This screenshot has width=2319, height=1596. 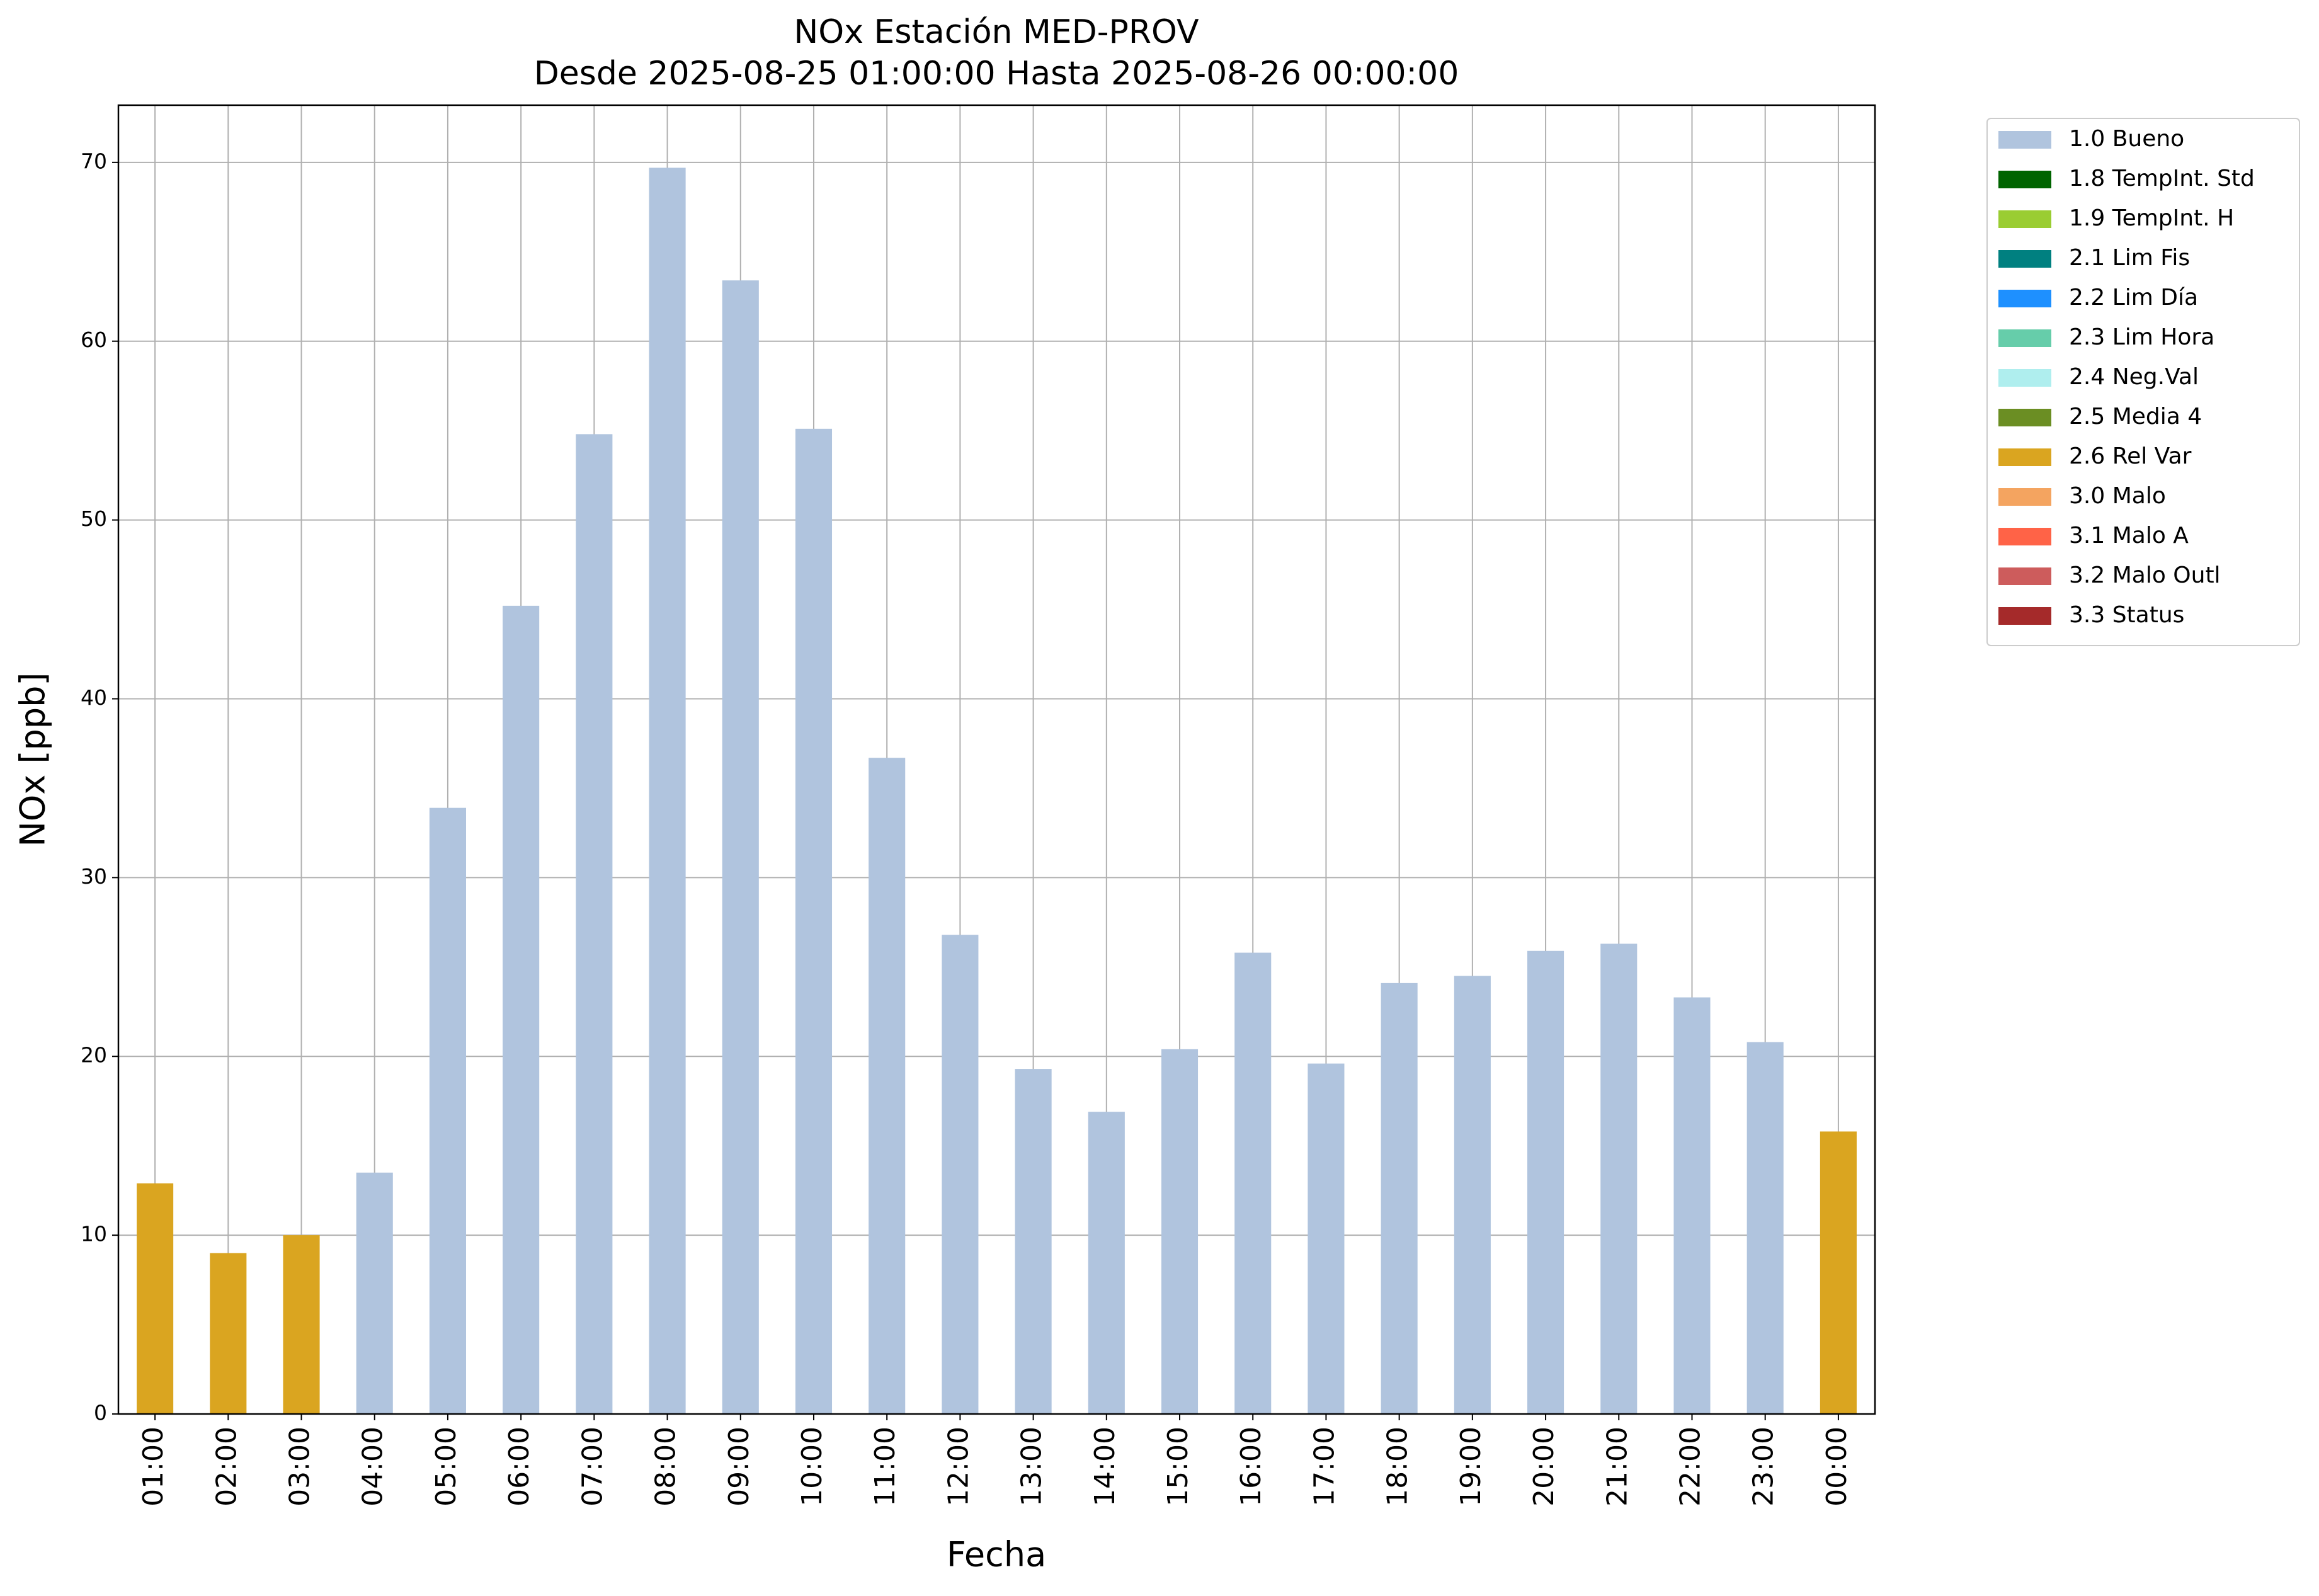 What do you see at coordinates (2134, 377) in the screenshot?
I see `legend-label: 2.4 Neg.Val` at bounding box center [2134, 377].